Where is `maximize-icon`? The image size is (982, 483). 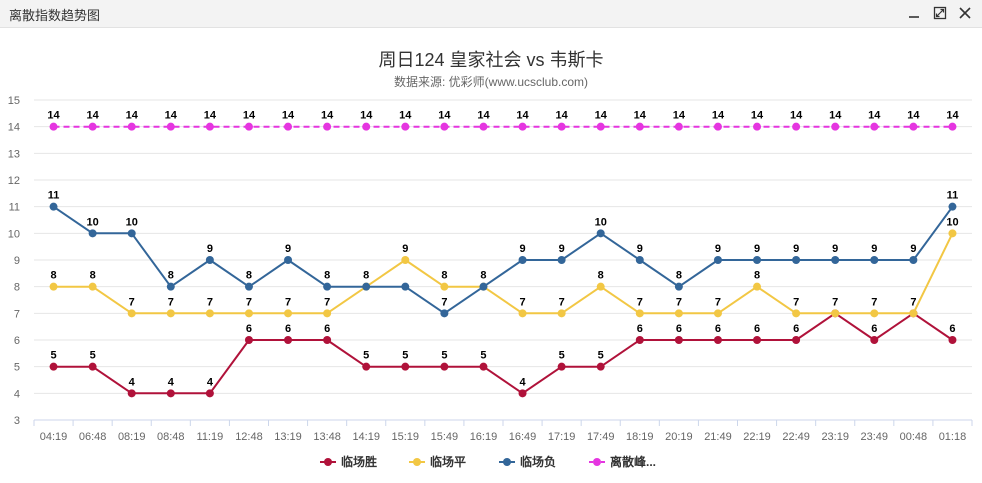
maximize-icon is located at coordinates (940, 13).